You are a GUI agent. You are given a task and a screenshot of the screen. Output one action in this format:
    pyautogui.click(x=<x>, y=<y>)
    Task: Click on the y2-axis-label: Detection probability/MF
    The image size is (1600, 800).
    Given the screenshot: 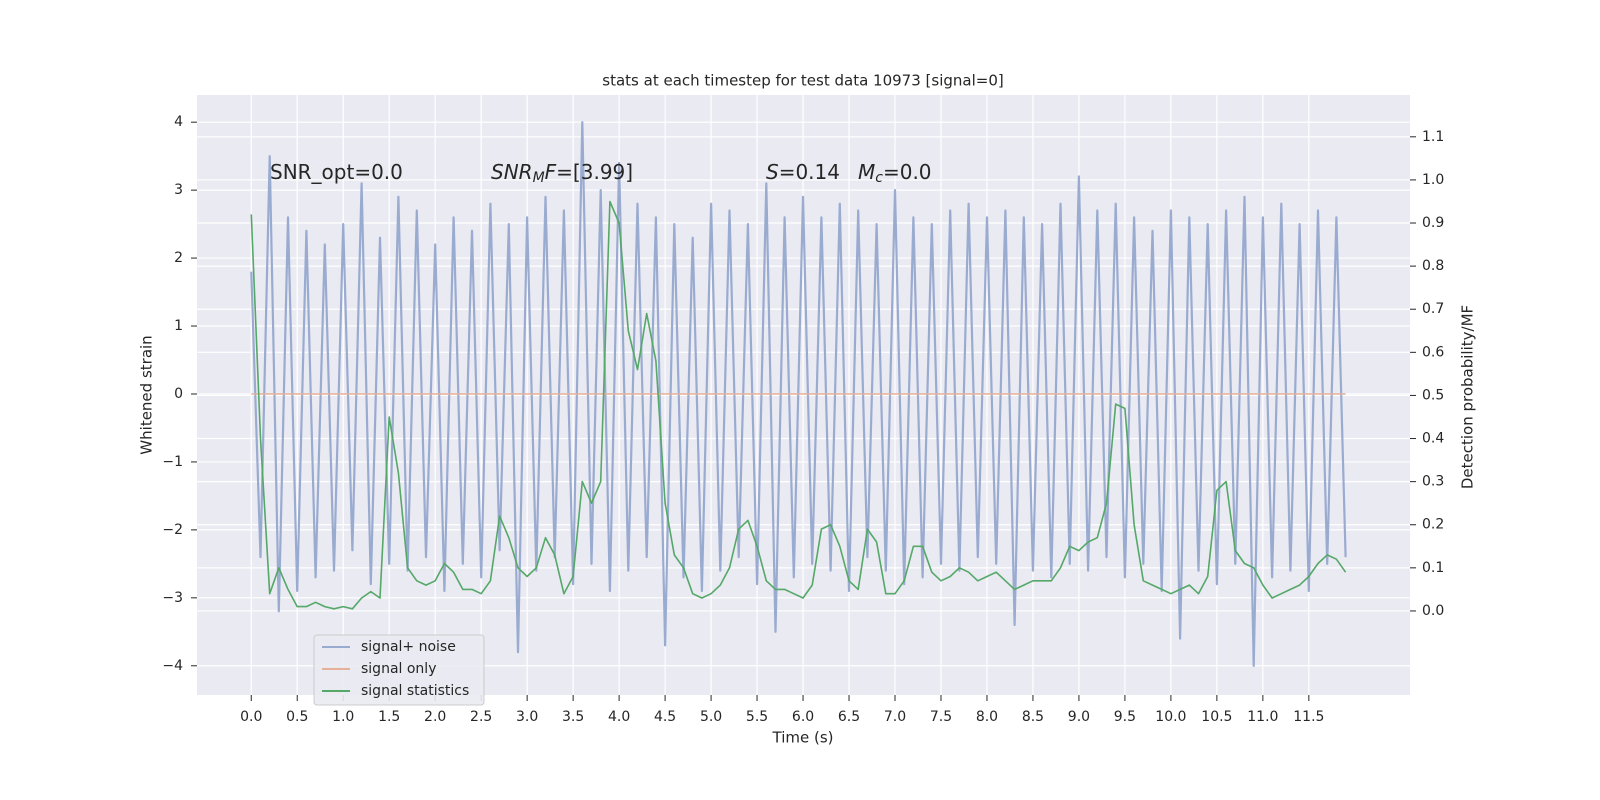 What is the action you would take?
    pyautogui.click(x=1468, y=397)
    